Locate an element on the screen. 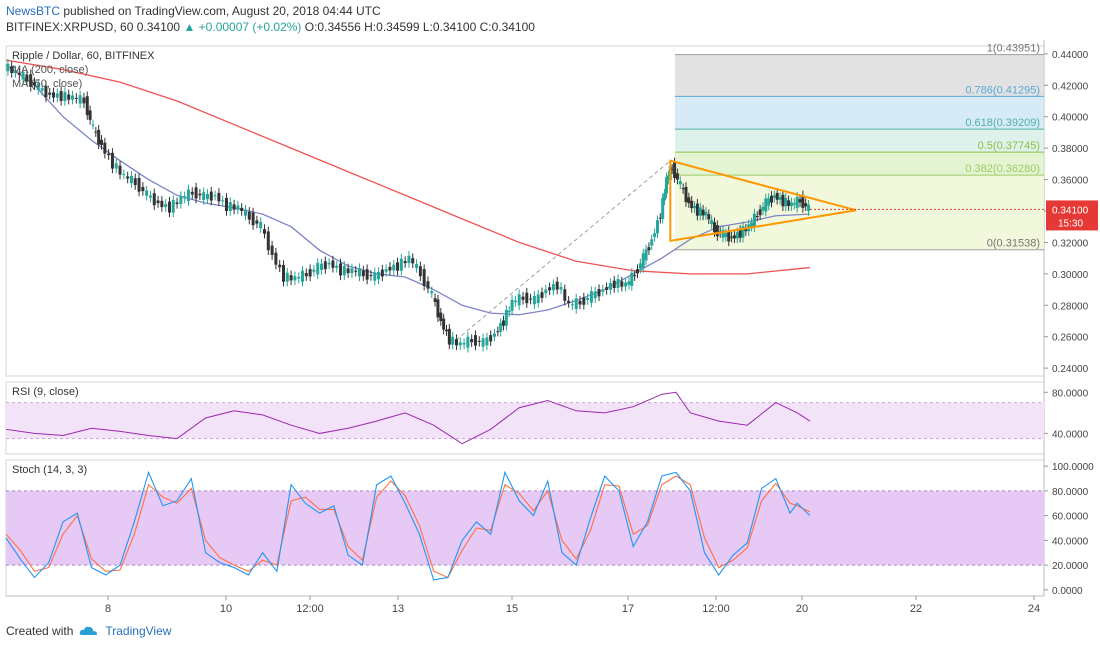 The width and height of the screenshot is (1100, 648). fib-zone is located at coordinates (859, 141).